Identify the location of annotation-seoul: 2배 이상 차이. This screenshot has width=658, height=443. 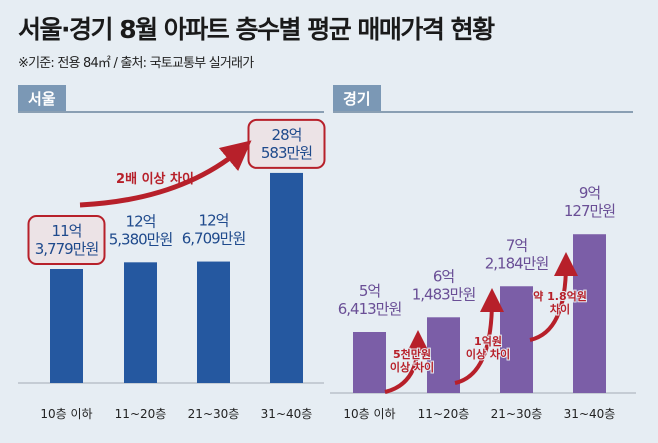
(155, 179).